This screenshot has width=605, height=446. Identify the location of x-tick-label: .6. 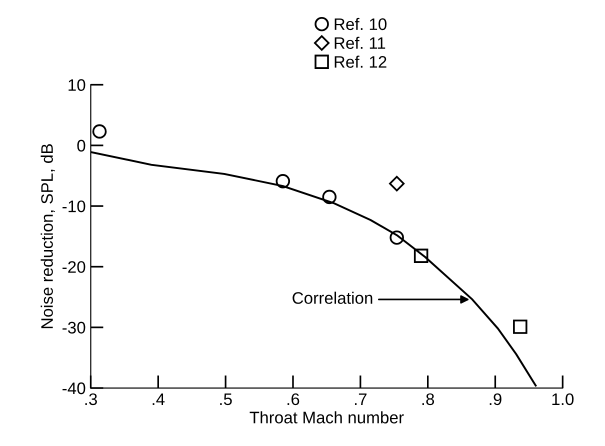
(294, 399).